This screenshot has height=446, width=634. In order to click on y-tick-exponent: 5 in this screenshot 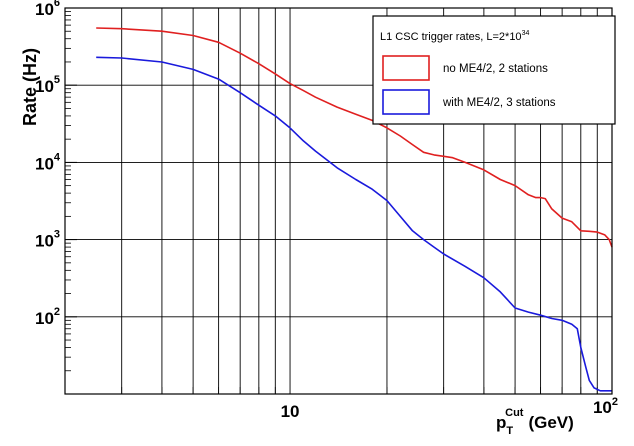, I will do `click(57, 80)`.